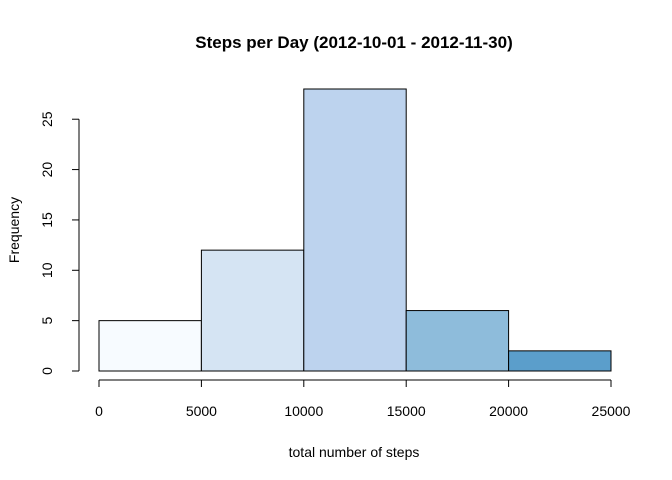 Image resolution: width=672 pixels, height=480 pixels. What do you see at coordinates (47, 220) in the screenshot?
I see `y-tick-label: 15` at bounding box center [47, 220].